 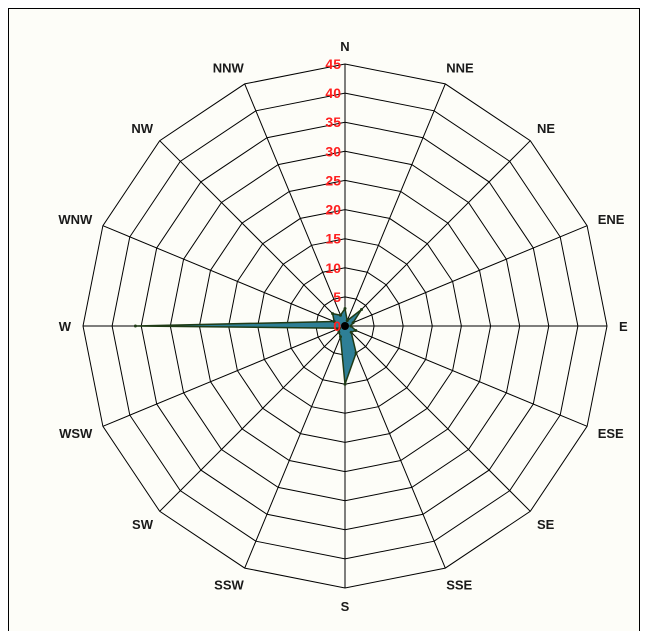 I want to click on data-point-ese, so click(x=356, y=330).